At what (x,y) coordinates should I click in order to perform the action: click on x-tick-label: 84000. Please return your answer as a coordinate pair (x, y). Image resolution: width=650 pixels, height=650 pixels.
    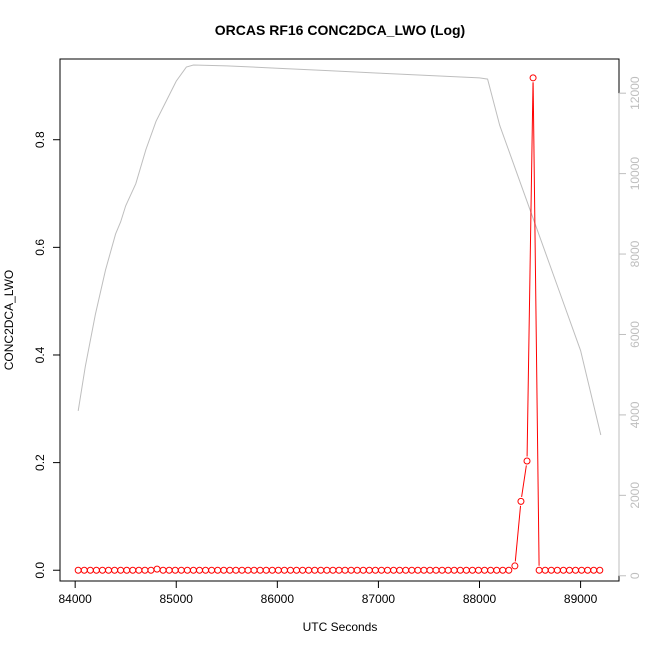
    Looking at the image, I should click on (75, 599).